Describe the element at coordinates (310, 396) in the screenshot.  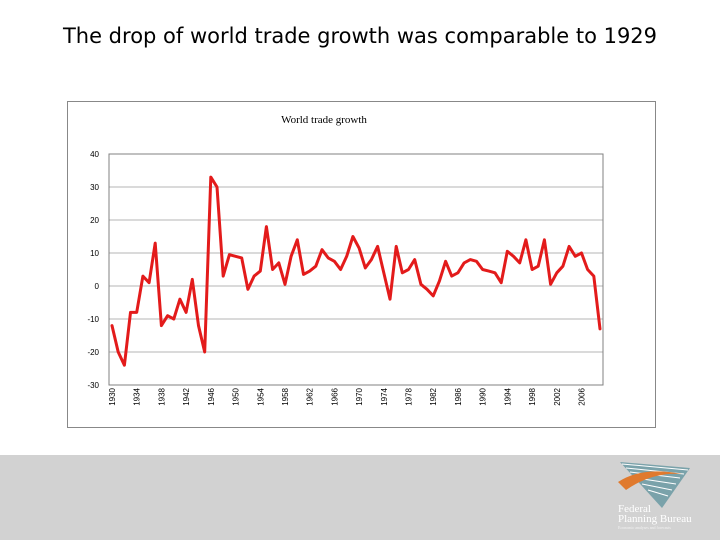
I see `x-tick-label: 1962` at that location.